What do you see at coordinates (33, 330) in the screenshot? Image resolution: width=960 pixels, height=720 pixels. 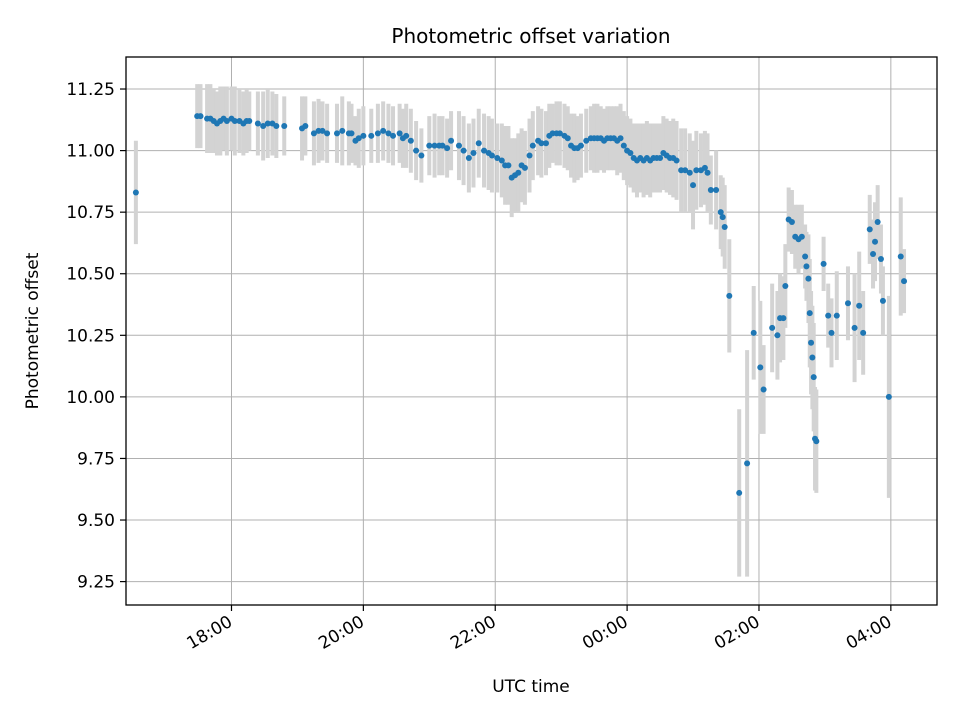 I see `y-axis-label: Photometric offset` at bounding box center [33, 330].